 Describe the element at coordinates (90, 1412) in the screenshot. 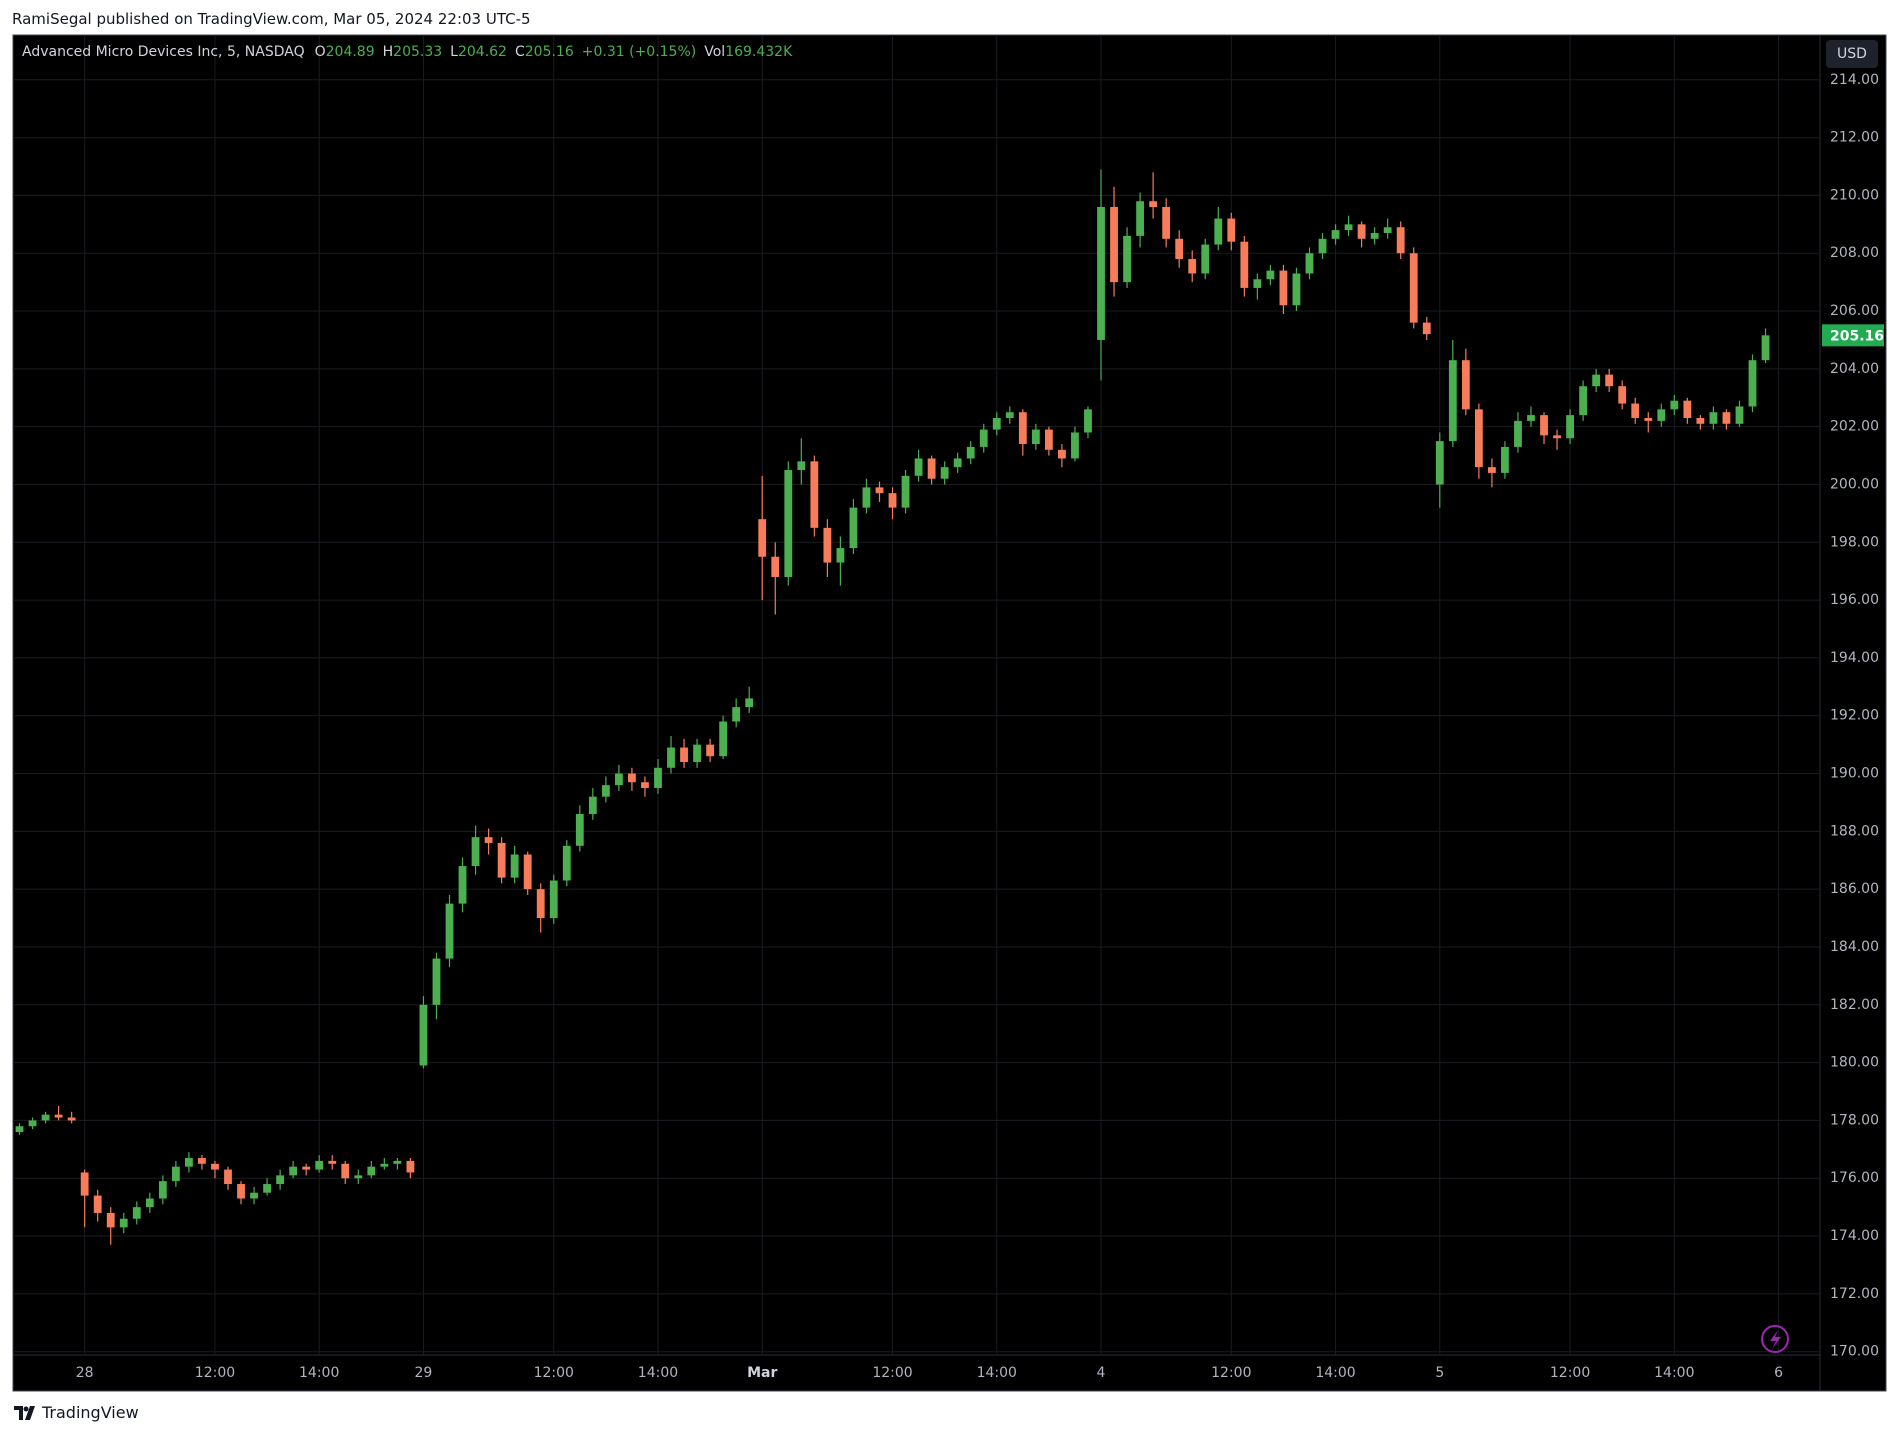

I see `brand: TradingView` at that location.